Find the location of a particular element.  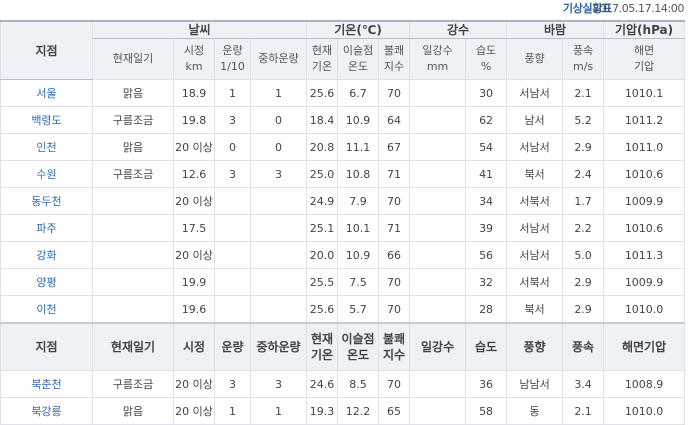

table-row: 이천 19.6 25.6 5.7 70 28 북서 2.9 1010.0 is located at coordinates (343, 309).